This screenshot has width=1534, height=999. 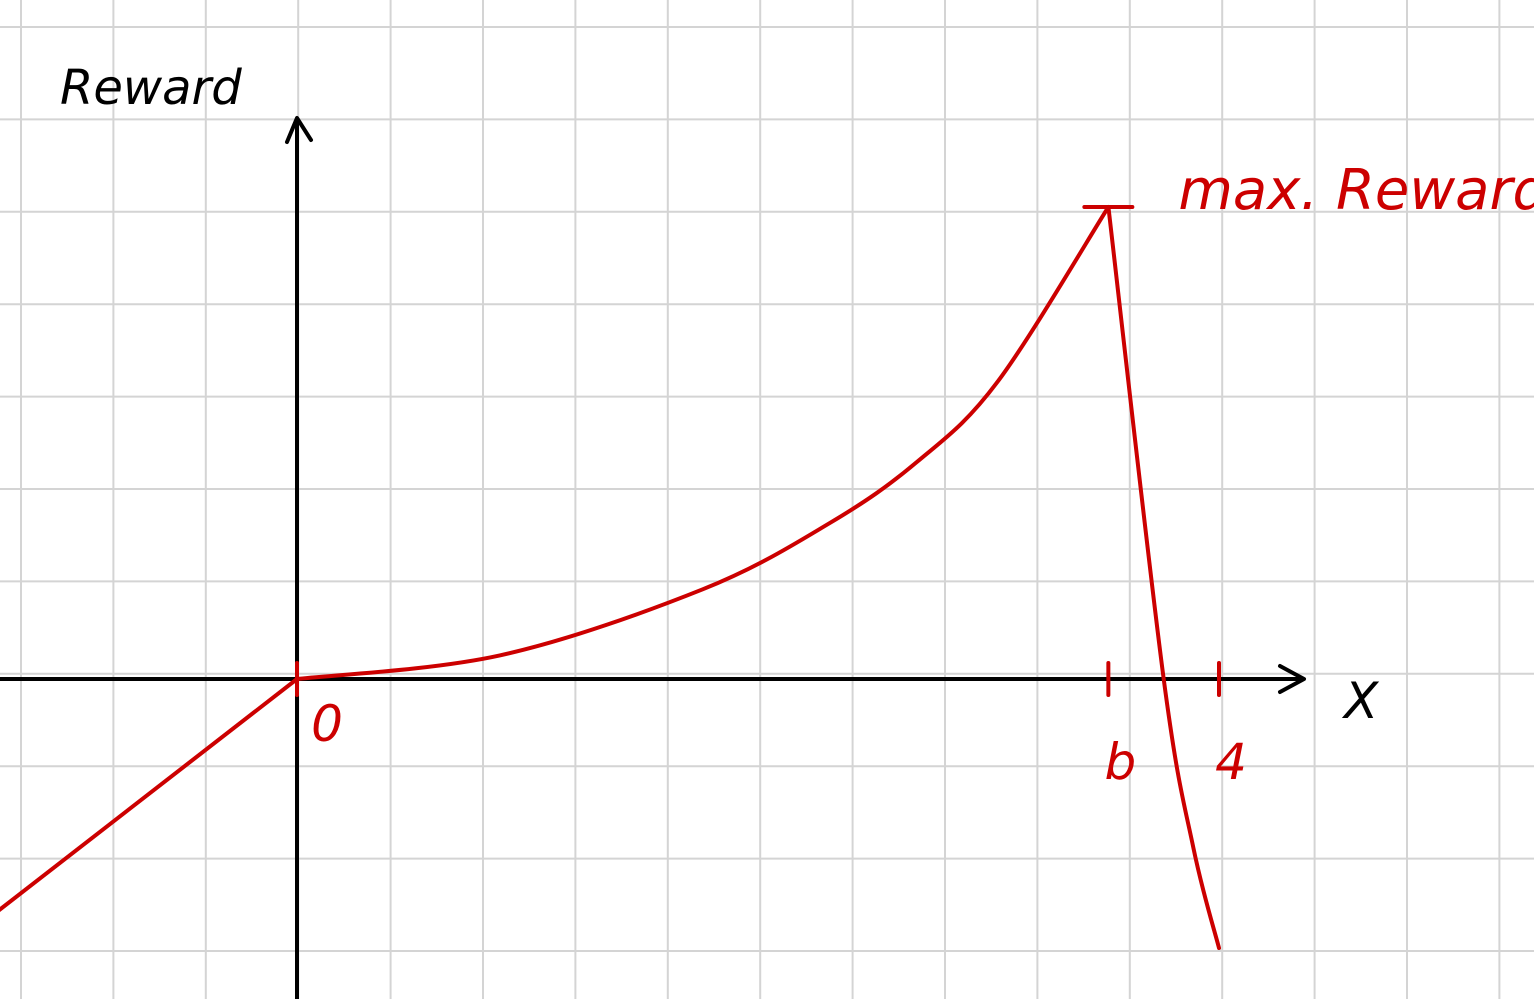 I want to click on x-tick-label-2: 4, so click(x=1231, y=762).